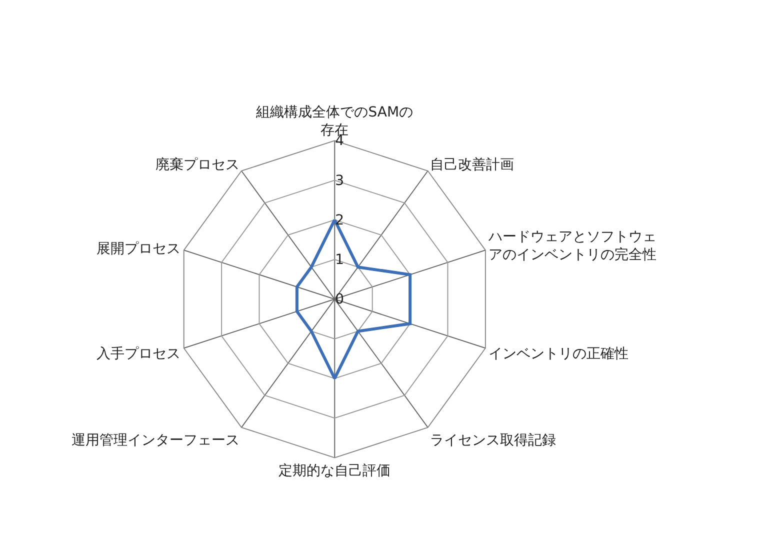 This screenshot has width=775, height=541. I want to click on y-tick-label: 3, so click(339, 180).